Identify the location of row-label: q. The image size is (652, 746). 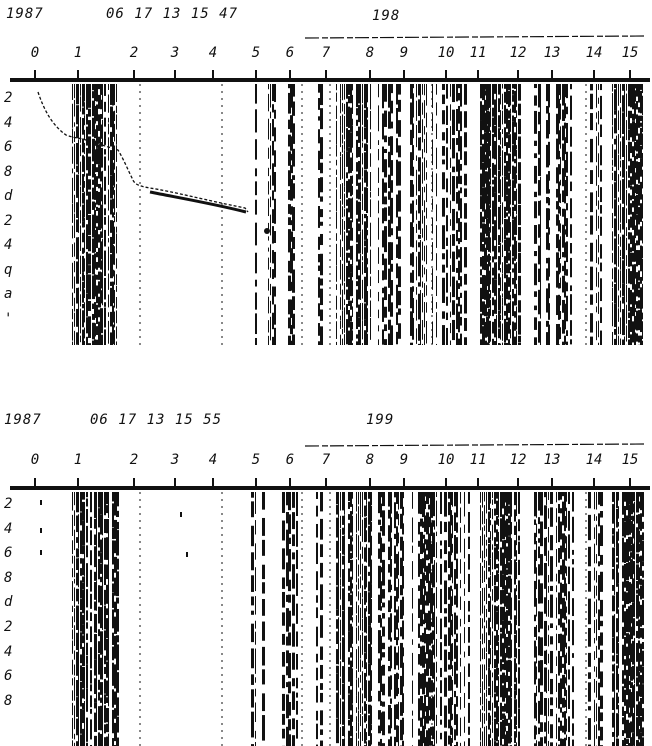
(8, 269).